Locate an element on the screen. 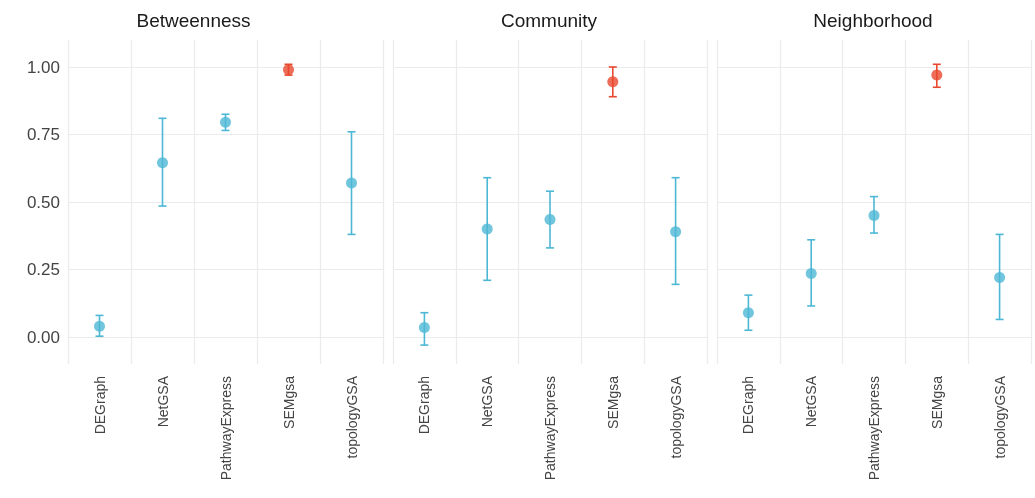 The height and width of the screenshot is (498, 1035). chart-title: Community is located at coordinates (549, 20).